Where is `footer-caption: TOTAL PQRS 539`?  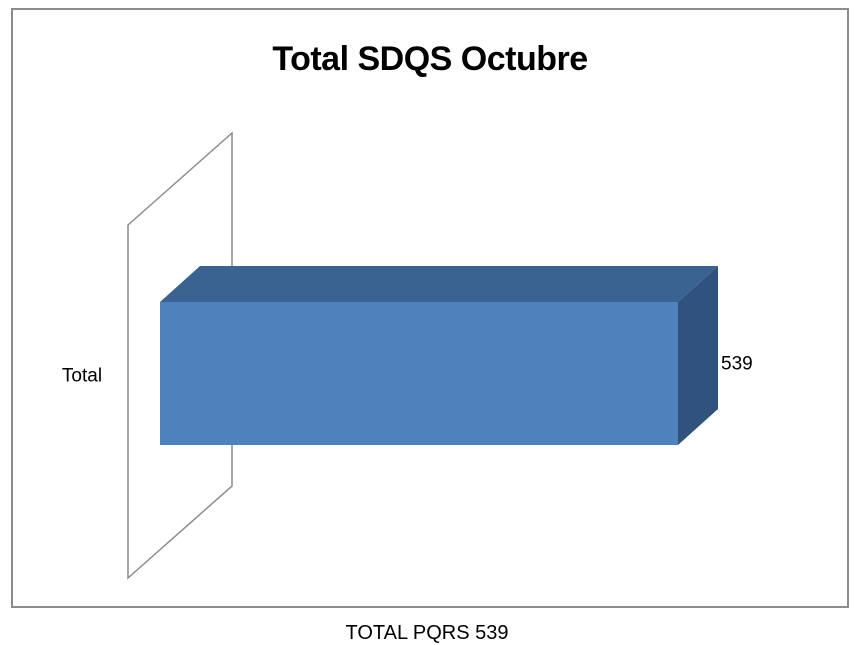 footer-caption: TOTAL PQRS 539 is located at coordinates (427, 633).